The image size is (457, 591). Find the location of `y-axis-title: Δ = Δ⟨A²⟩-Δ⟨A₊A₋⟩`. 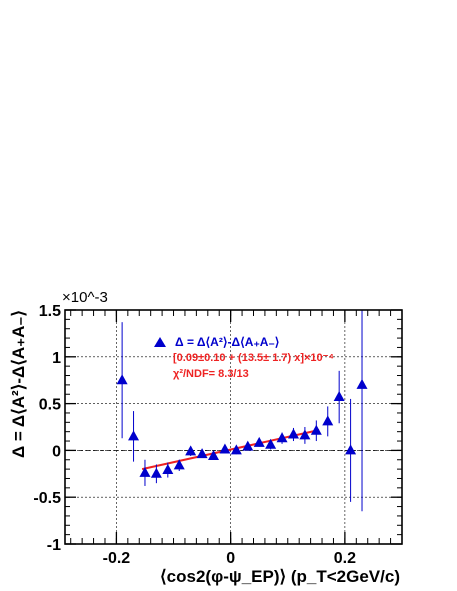

y-axis-title: Δ = Δ⟨A²⟩-Δ⟨A₊A₋⟩ is located at coordinates (18, 384).